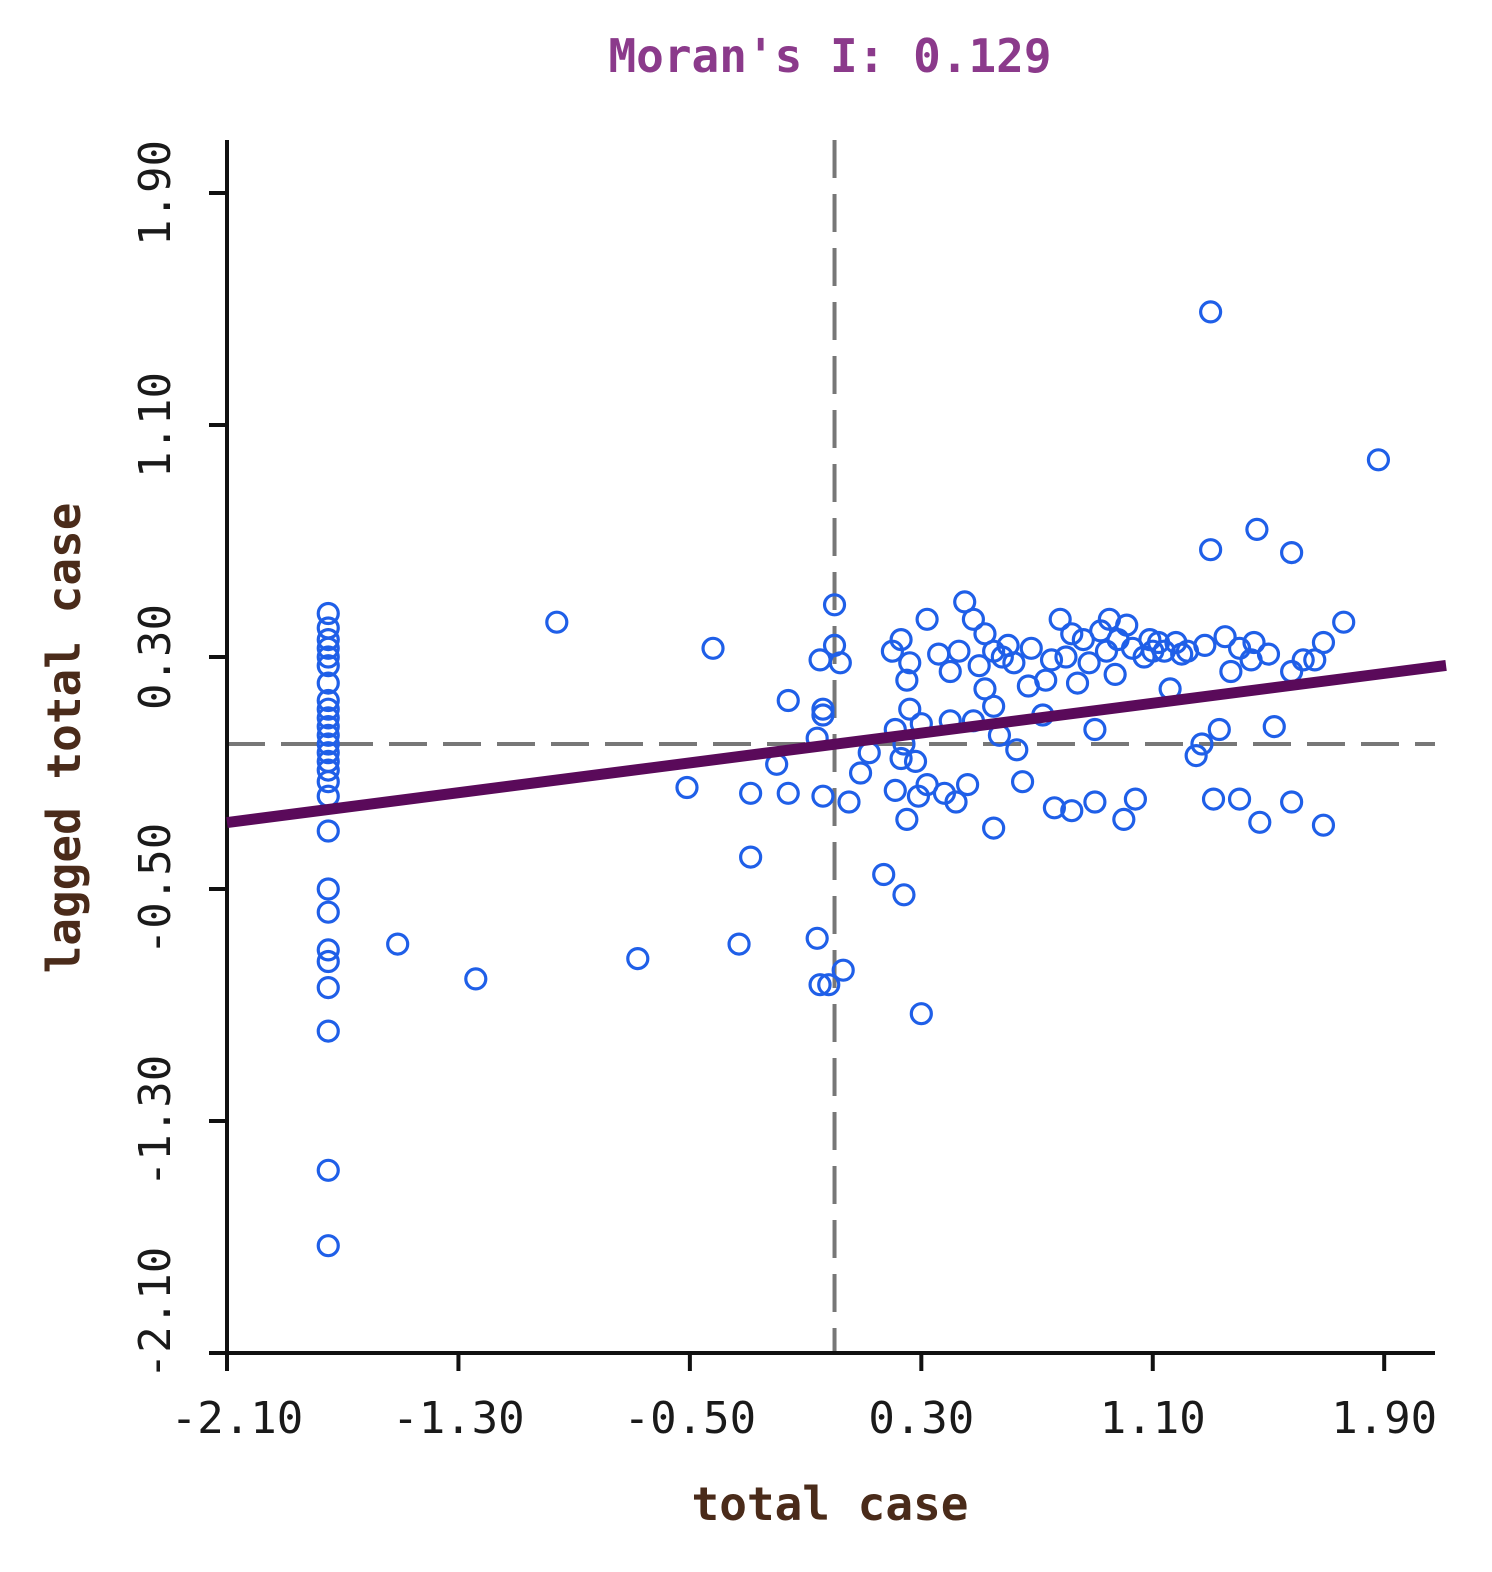 The image size is (1492, 1572). Describe the element at coordinates (690, 1418) in the screenshot. I see `x-tick-label: -0.50` at that location.